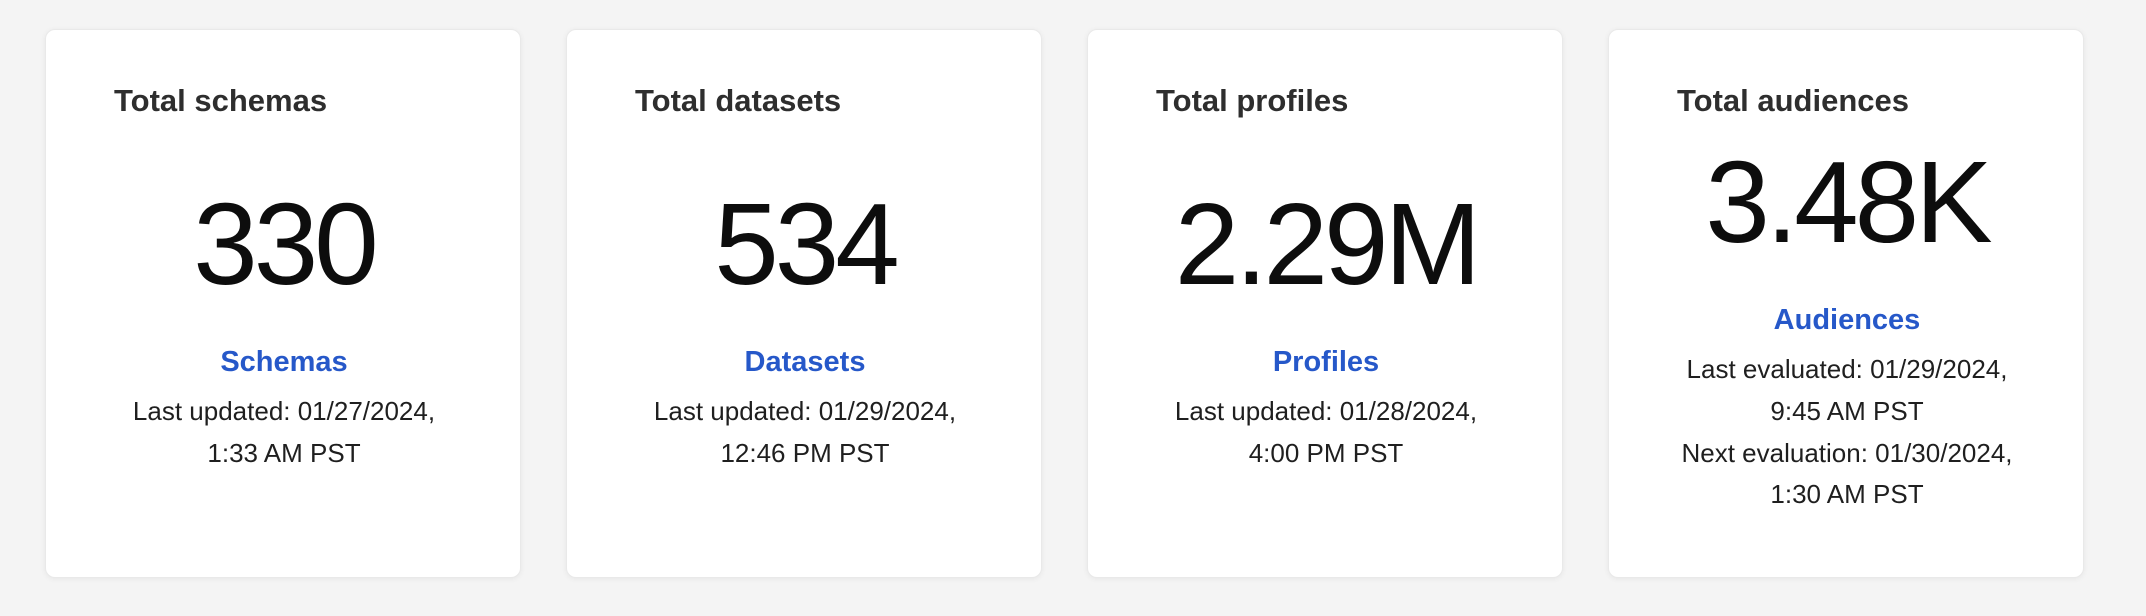  Describe the element at coordinates (1252, 100) in the screenshot. I see `widget-title: Total profiles` at that location.